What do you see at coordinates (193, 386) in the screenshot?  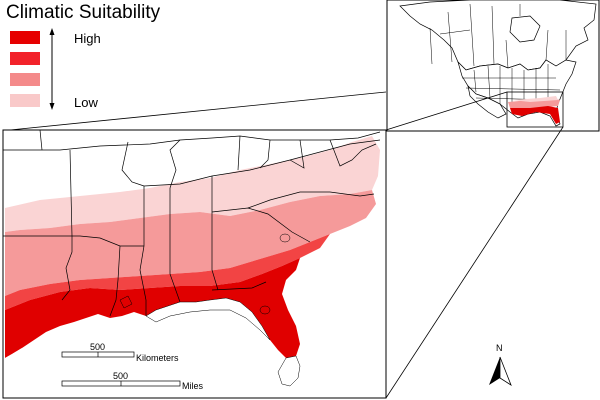 I see `scale-bar-miles-unit: Miles` at bounding box center [193, 386].